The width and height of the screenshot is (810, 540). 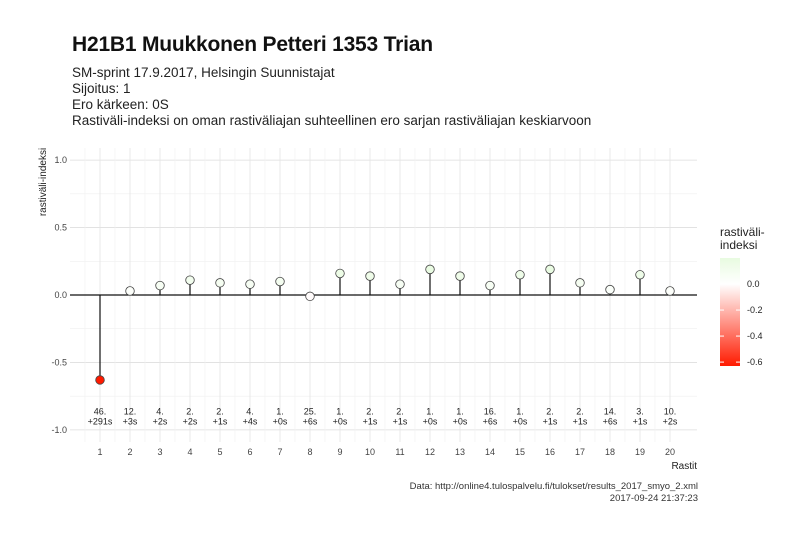 I want to click on x-tick-label: 18, so click(x=610, y=452).